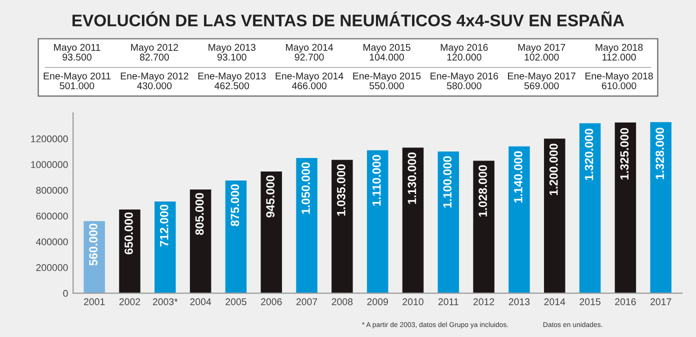 The image size is (696, 337). What do you see at coordinates (482, 191) in the screenshot?
I see `data-label: 1.028.000` at bounding box center [482, 191].